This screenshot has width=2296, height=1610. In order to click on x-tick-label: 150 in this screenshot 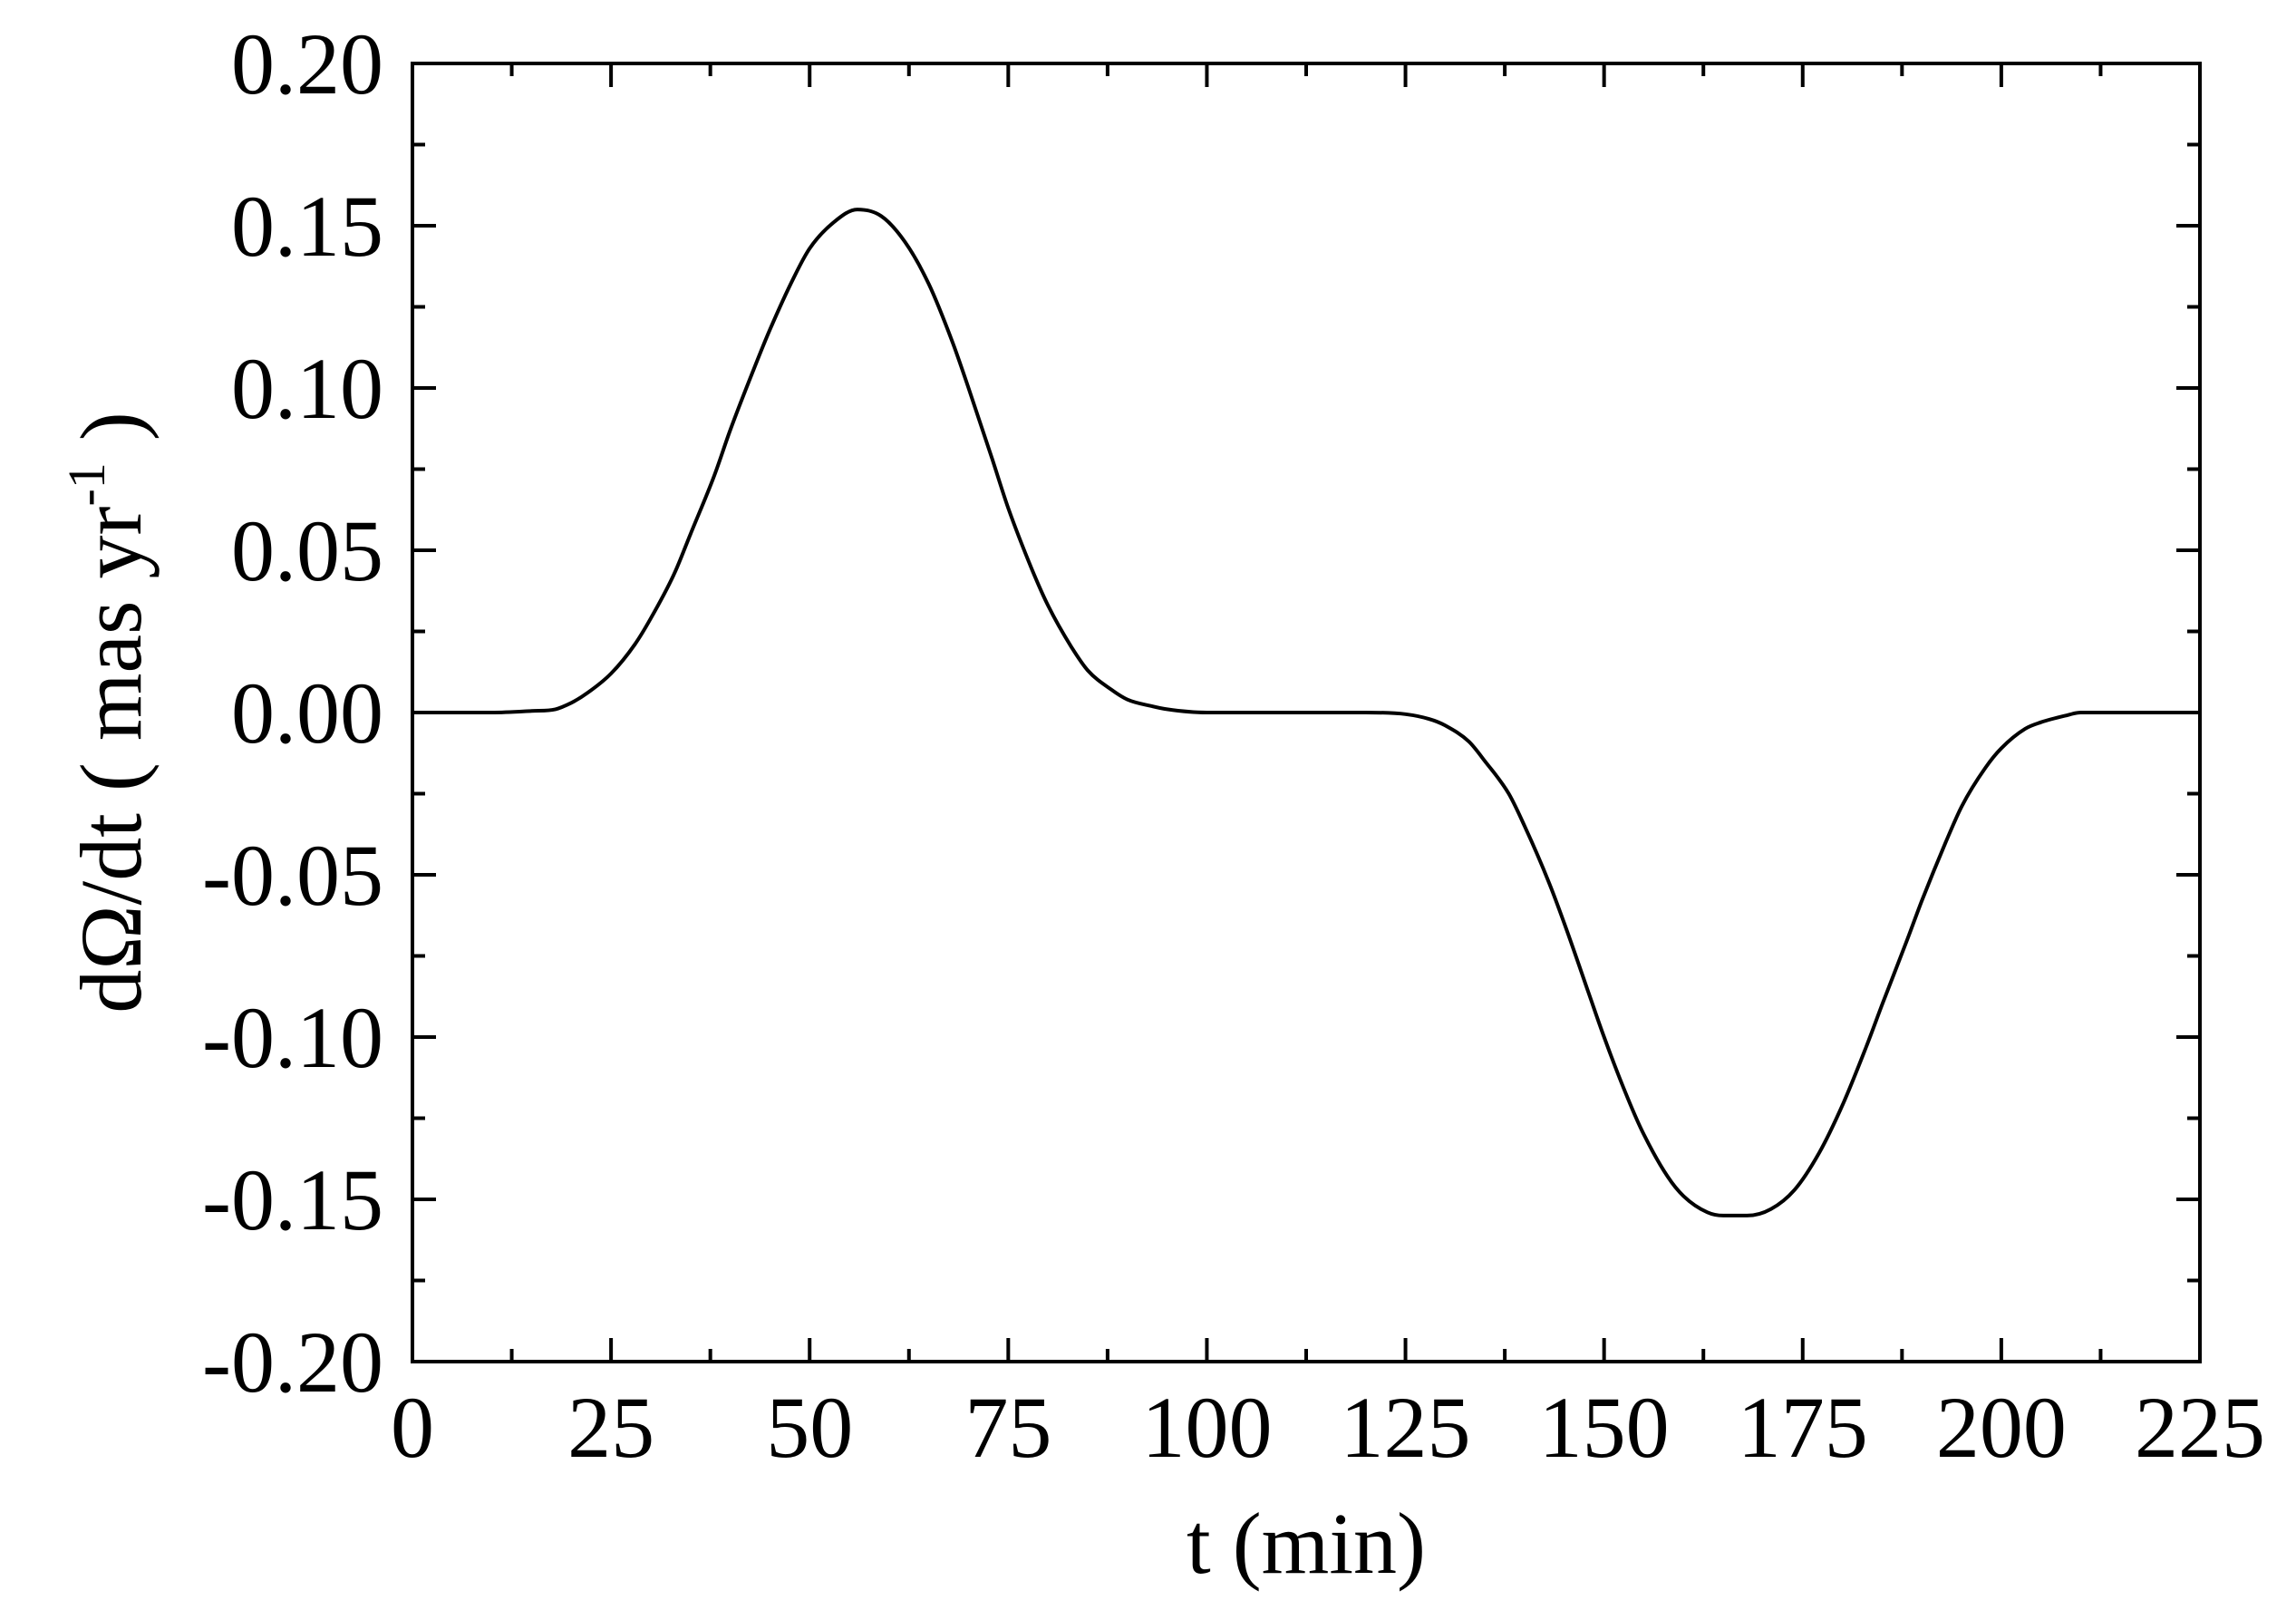, I will do `click(1604, 1427)`.